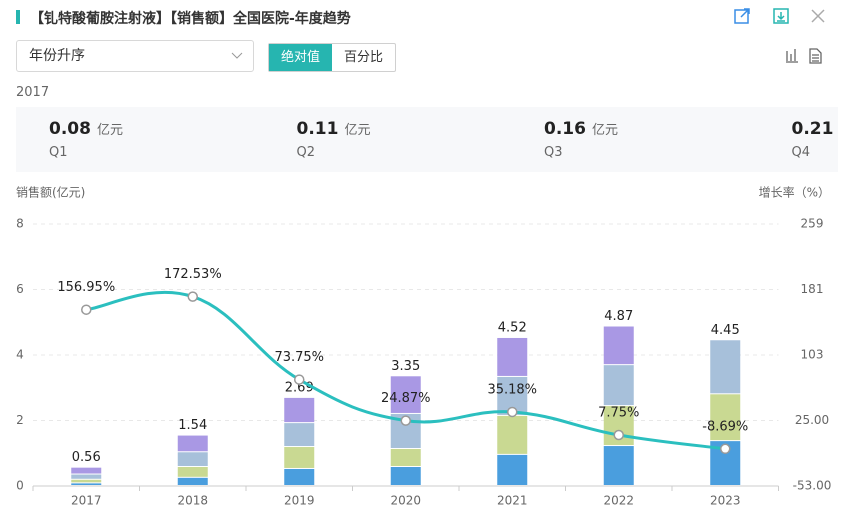 Image resolution: width=850 pixels, height=518 pixels. What do you see at coordinates (815, 56) in the screenshot?
I see `table-view-icon` at bounding box center [815, 56].